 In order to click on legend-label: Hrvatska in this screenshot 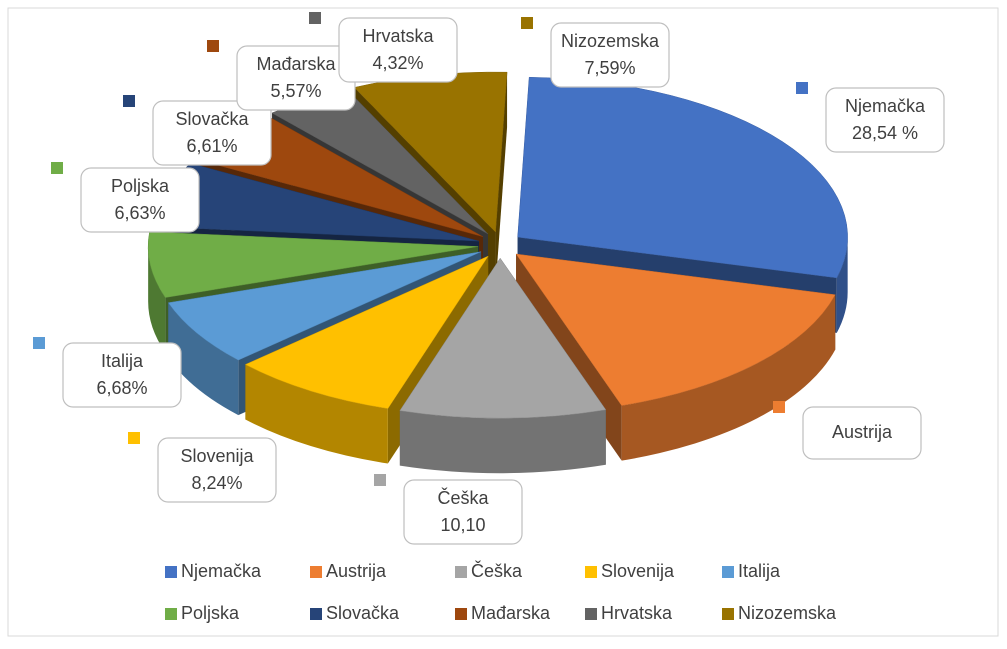, I will do `click(637, 613)`.